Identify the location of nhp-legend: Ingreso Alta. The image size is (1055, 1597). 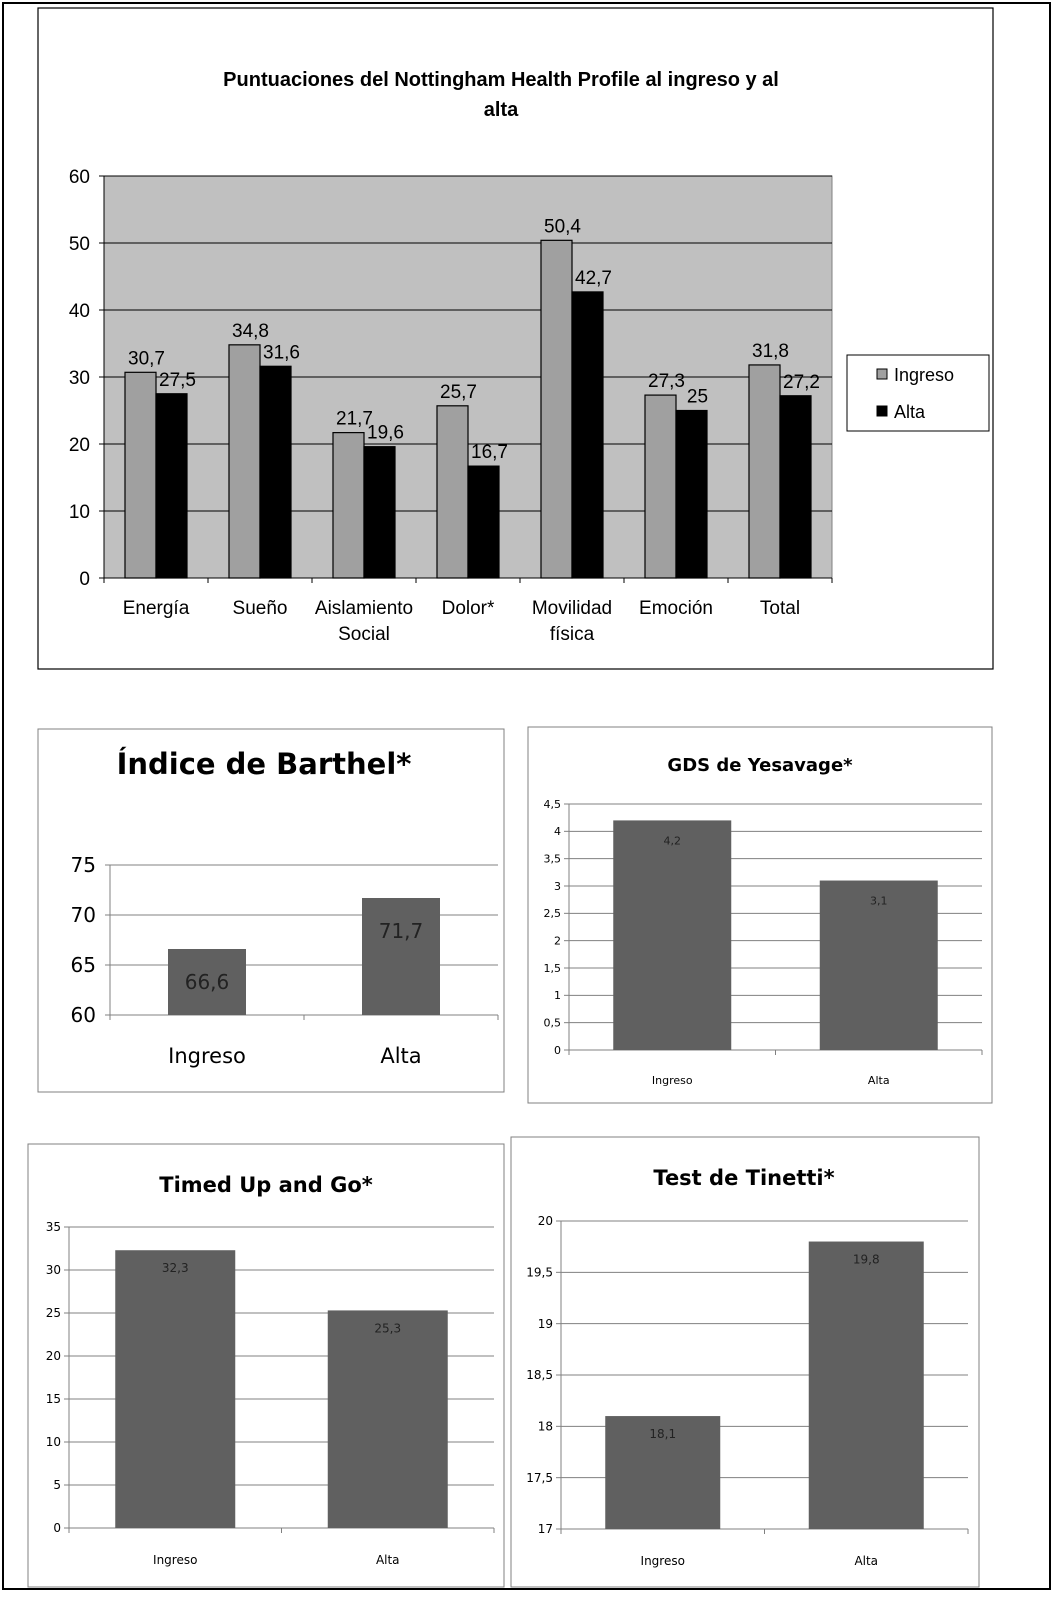
(918, 393).